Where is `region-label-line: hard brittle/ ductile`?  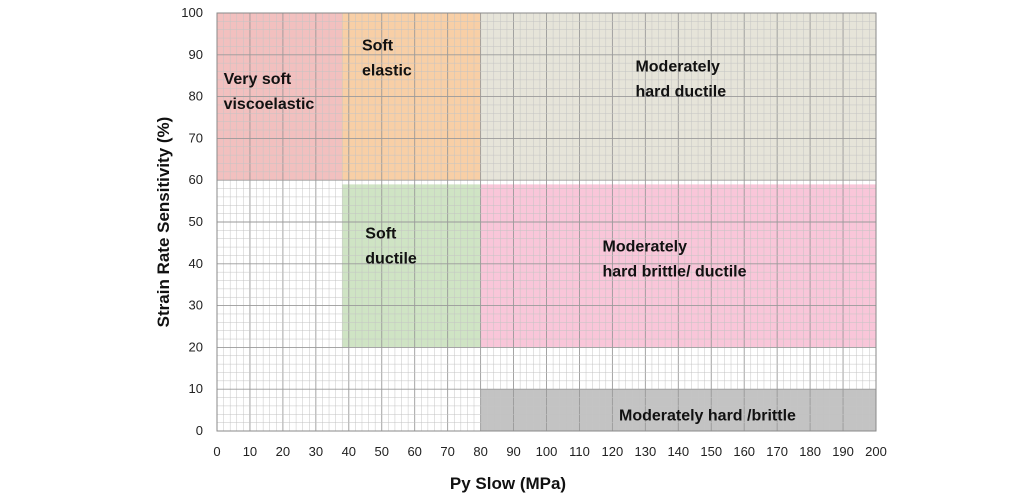 region-label-line: hard brittle/ ductile is located at coordinates (675, 271).